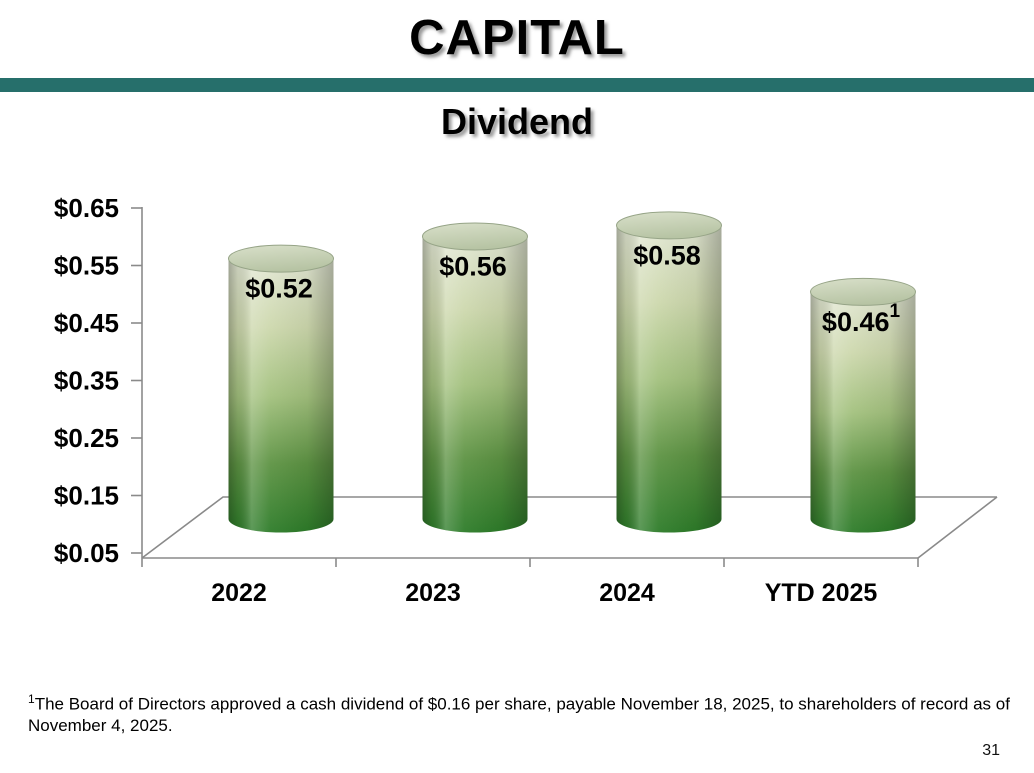 Image resolution: width=1034 pixels, height=773 pixels. I want to click on y-tick-label: $0.55, so click(86, 266).